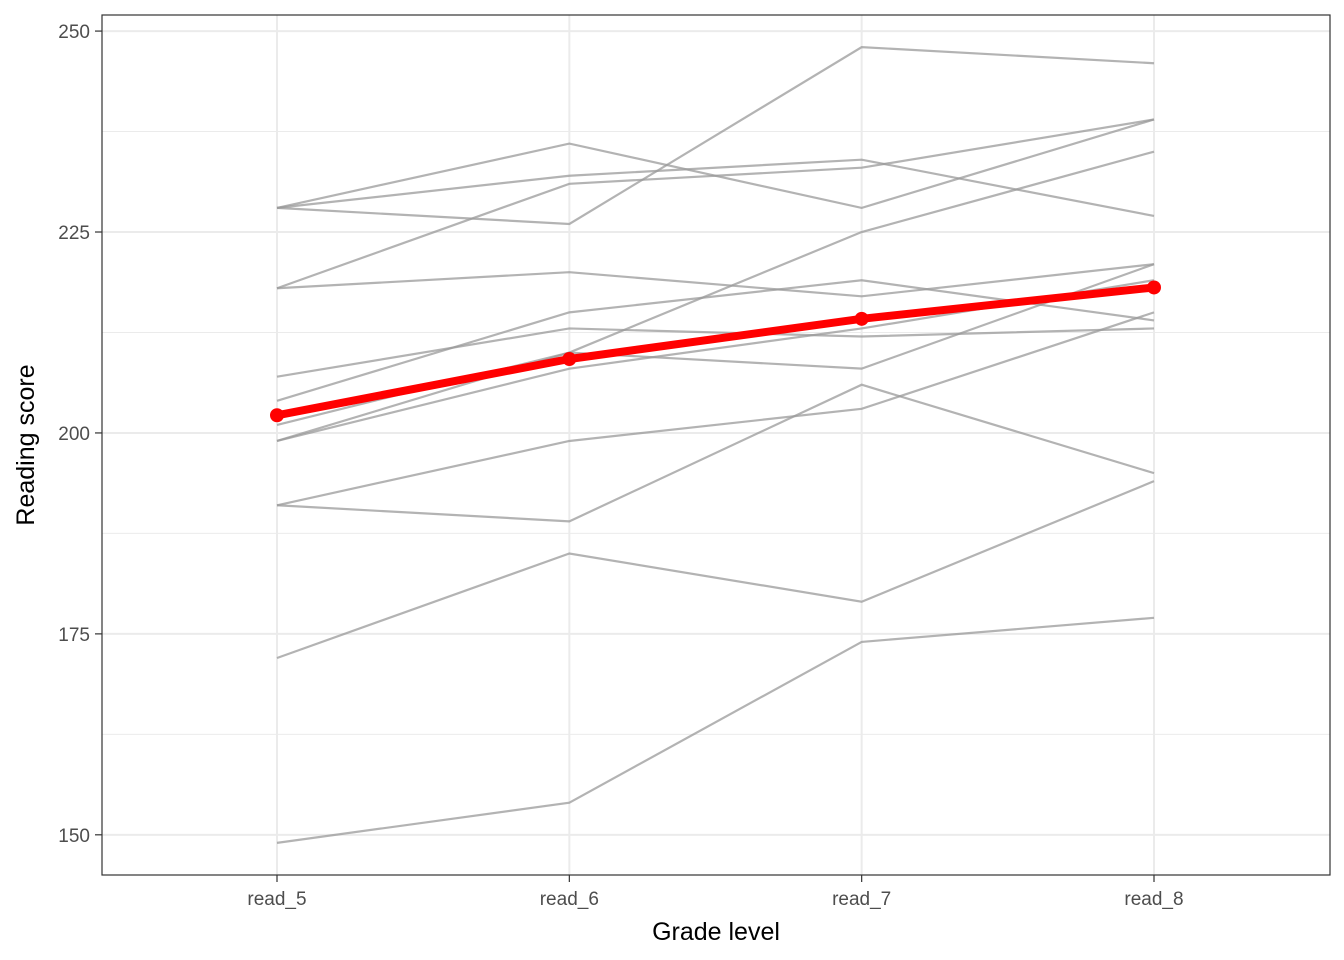 The width and height of the screenshot is (1344, 960). Describe the element at coordinates (74, 233) in the screenshot. I see `y-tick-label: 225` at that location.